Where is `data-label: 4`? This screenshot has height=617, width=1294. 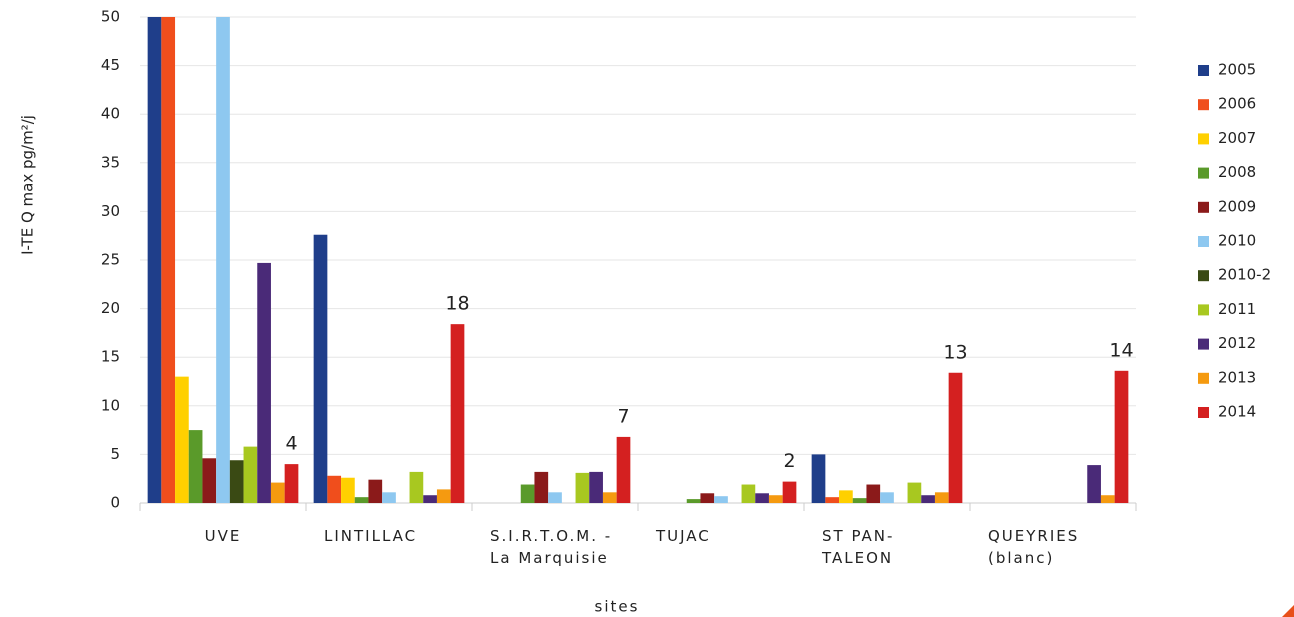 data-label: 4 is located at coordinates (291, 444).